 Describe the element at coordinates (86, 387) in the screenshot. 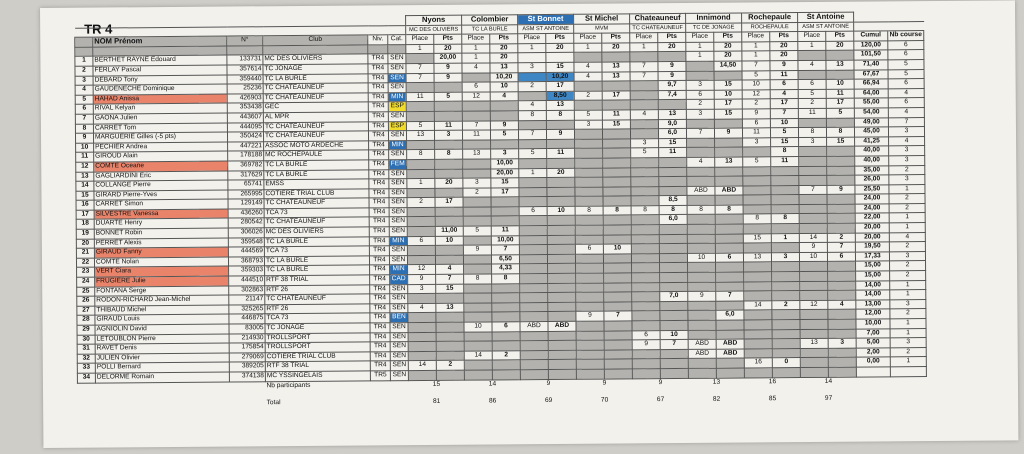

I see `footer-spacer` at that location.